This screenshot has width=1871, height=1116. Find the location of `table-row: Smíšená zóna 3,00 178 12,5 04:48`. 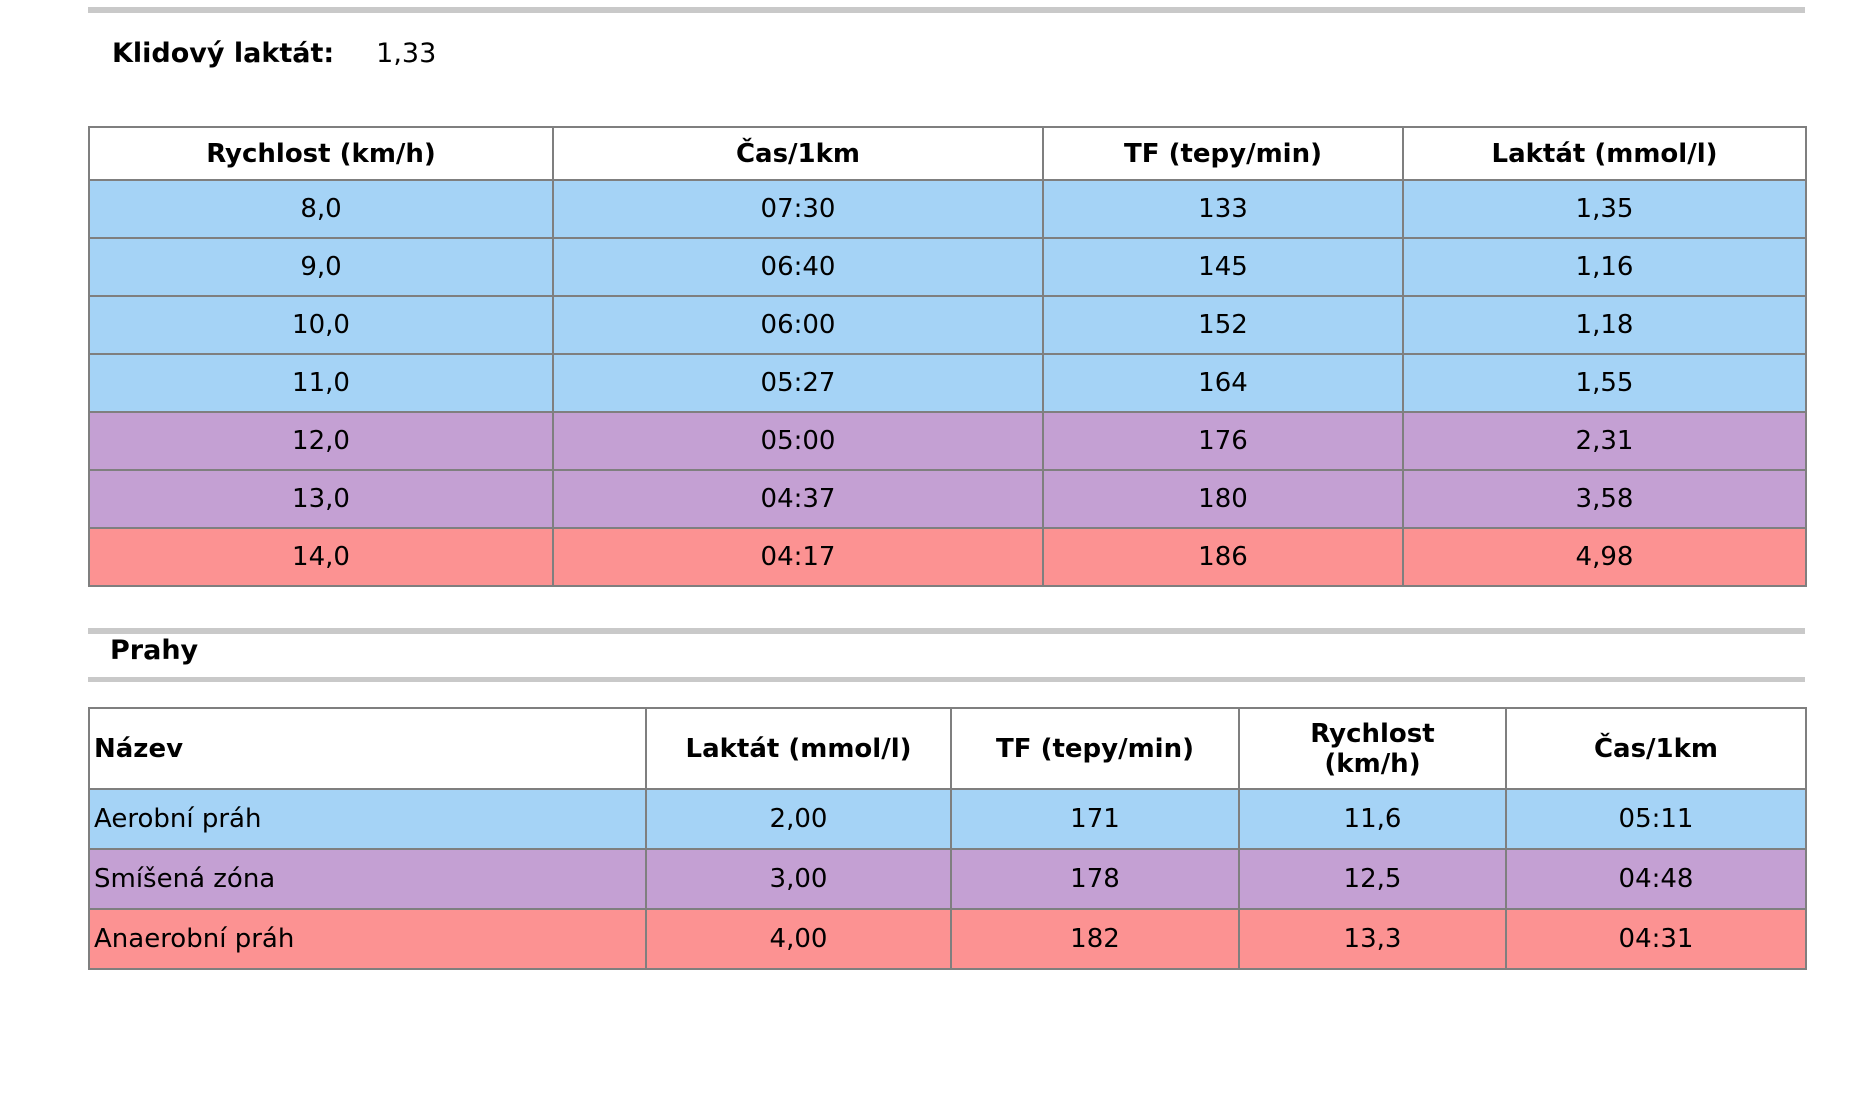

table-row: Smíšená zóna 3,00 178 12,5 04:48 is located at coordinates (947, 879).